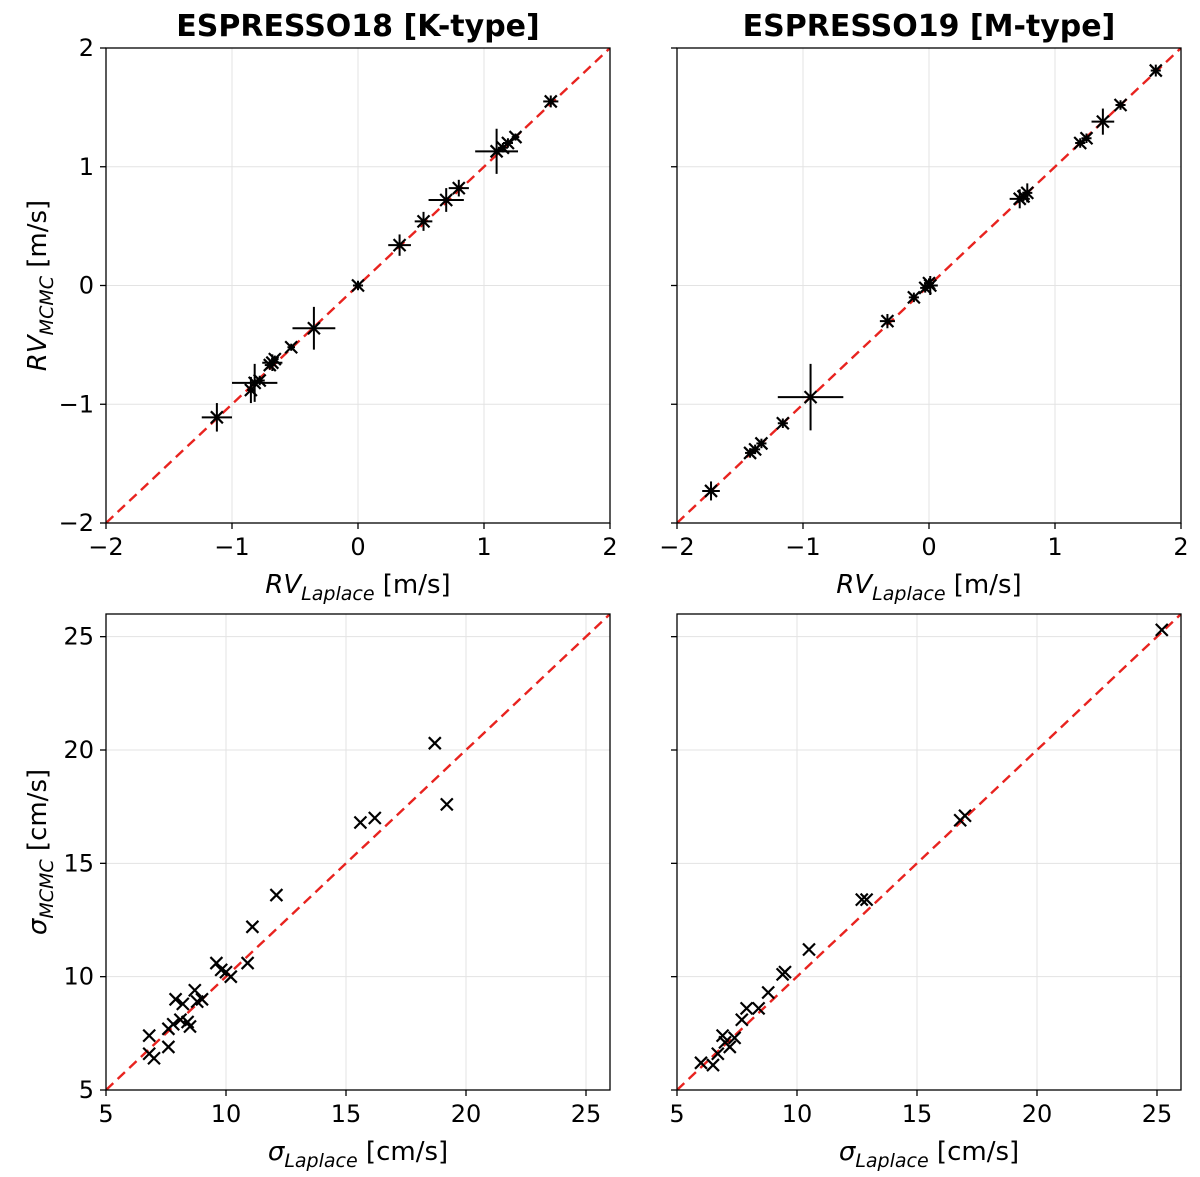  I want to click on y-tick-label: 25, so click(78, 637).